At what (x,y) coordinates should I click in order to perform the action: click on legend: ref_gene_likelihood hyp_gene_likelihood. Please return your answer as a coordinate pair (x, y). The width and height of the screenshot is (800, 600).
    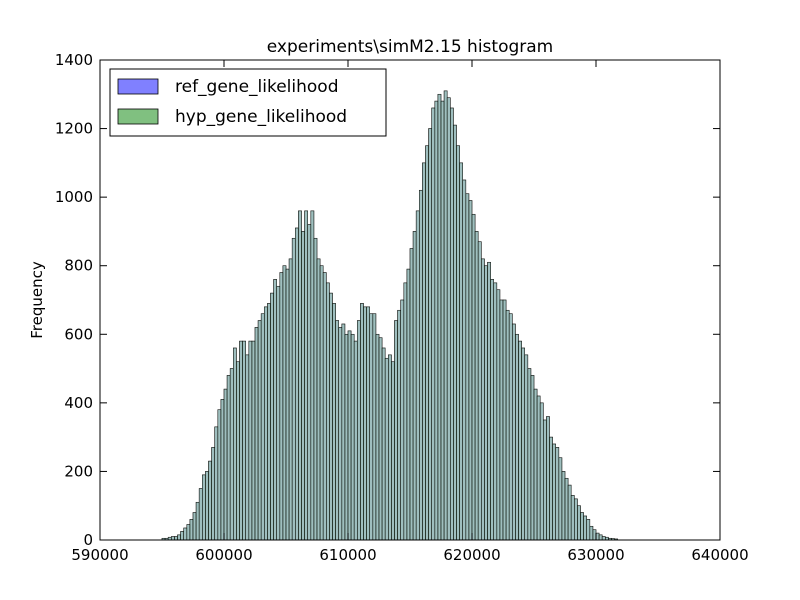
    Looking at the image, I should click on (248, 102).